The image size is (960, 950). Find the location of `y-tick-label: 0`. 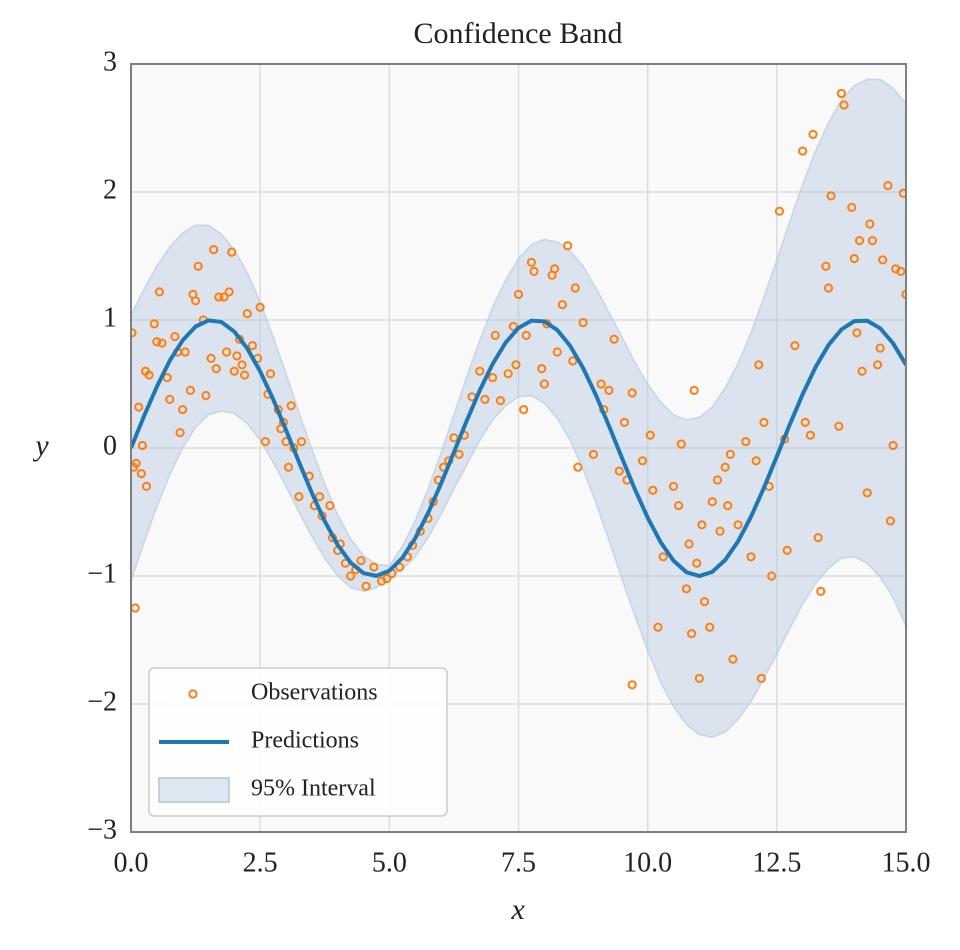

y-tick-label: 0 is located at coordinates (110, 445).